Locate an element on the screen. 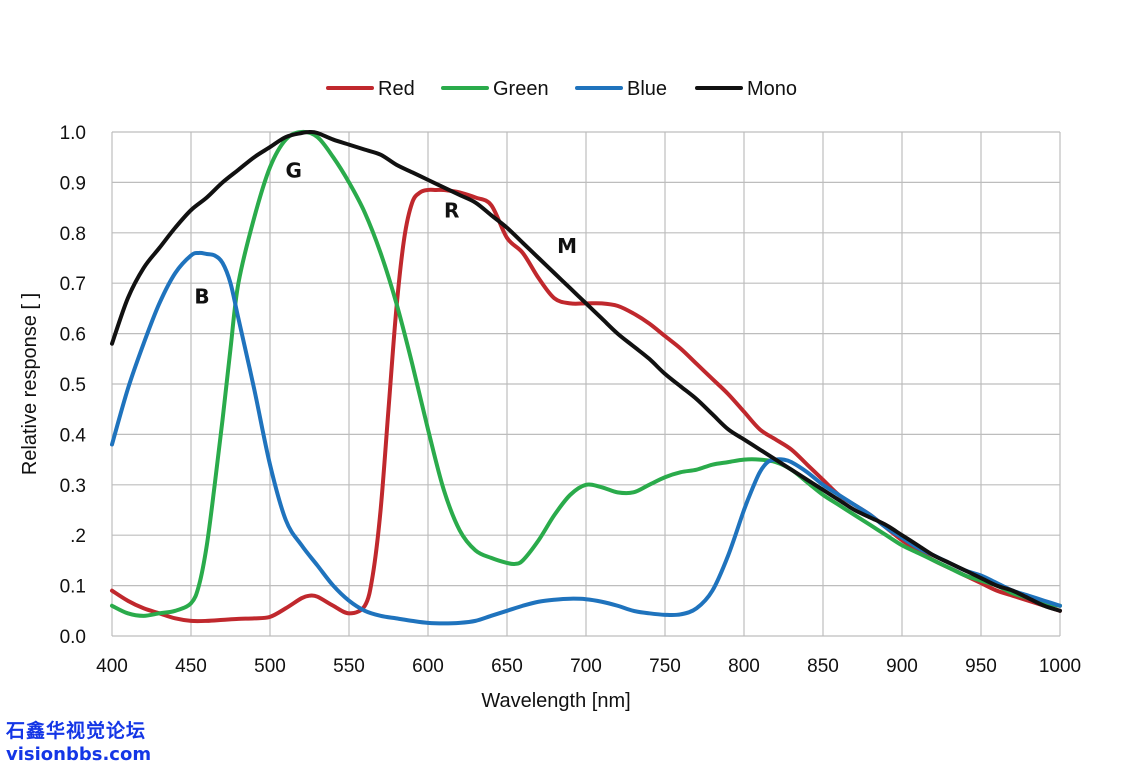 This screenshot has width=1122, height=769. watermark-site-name: 石鑫华视觉论坛 is located at coordinates (76, 731).